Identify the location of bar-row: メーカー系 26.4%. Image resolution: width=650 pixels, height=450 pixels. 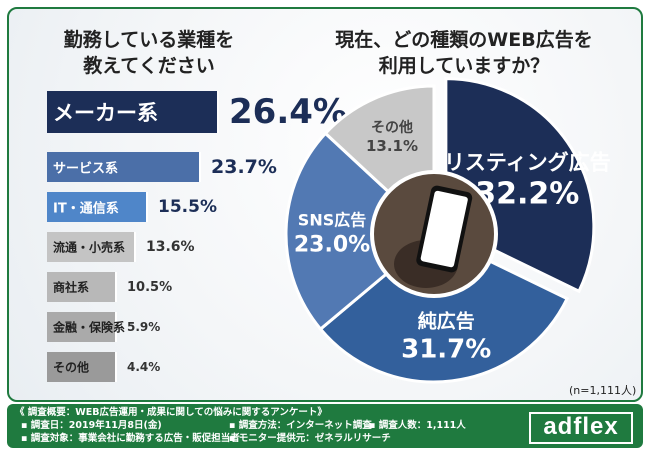
(197, 112).